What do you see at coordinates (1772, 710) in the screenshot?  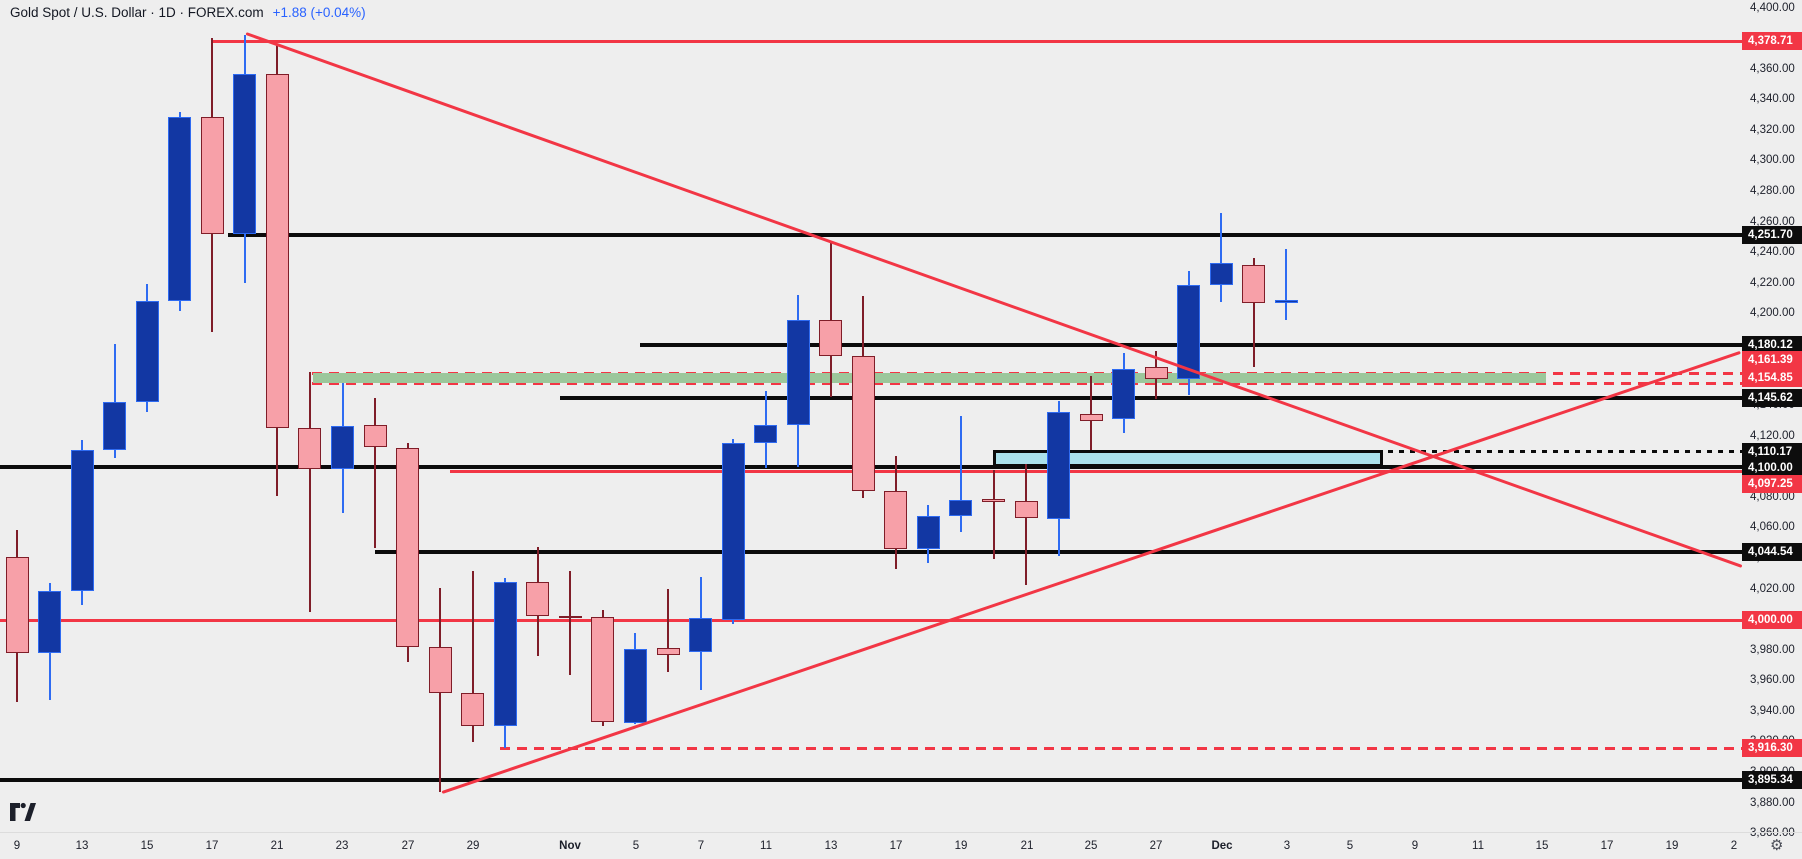 I see `price-tick-3940: 3,940.00` at bounding box center [1772, 710].